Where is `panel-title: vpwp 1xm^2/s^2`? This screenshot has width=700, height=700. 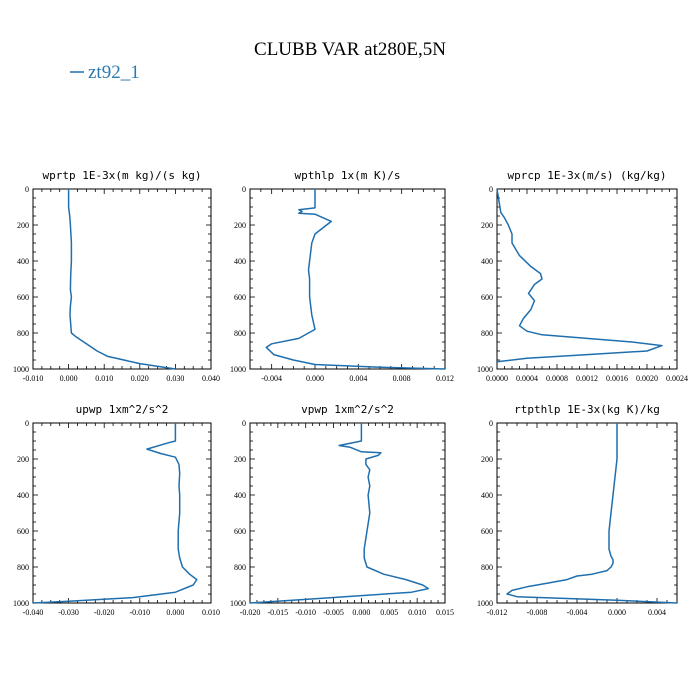 panel-title: vpwp 1xm^2/s^2 is located at coordinates (347, 409).